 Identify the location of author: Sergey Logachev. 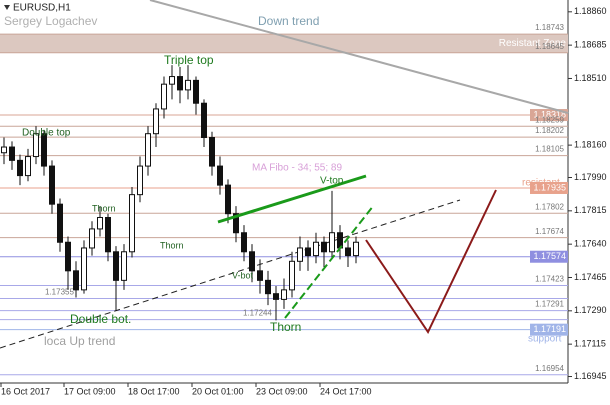
(50, 21).